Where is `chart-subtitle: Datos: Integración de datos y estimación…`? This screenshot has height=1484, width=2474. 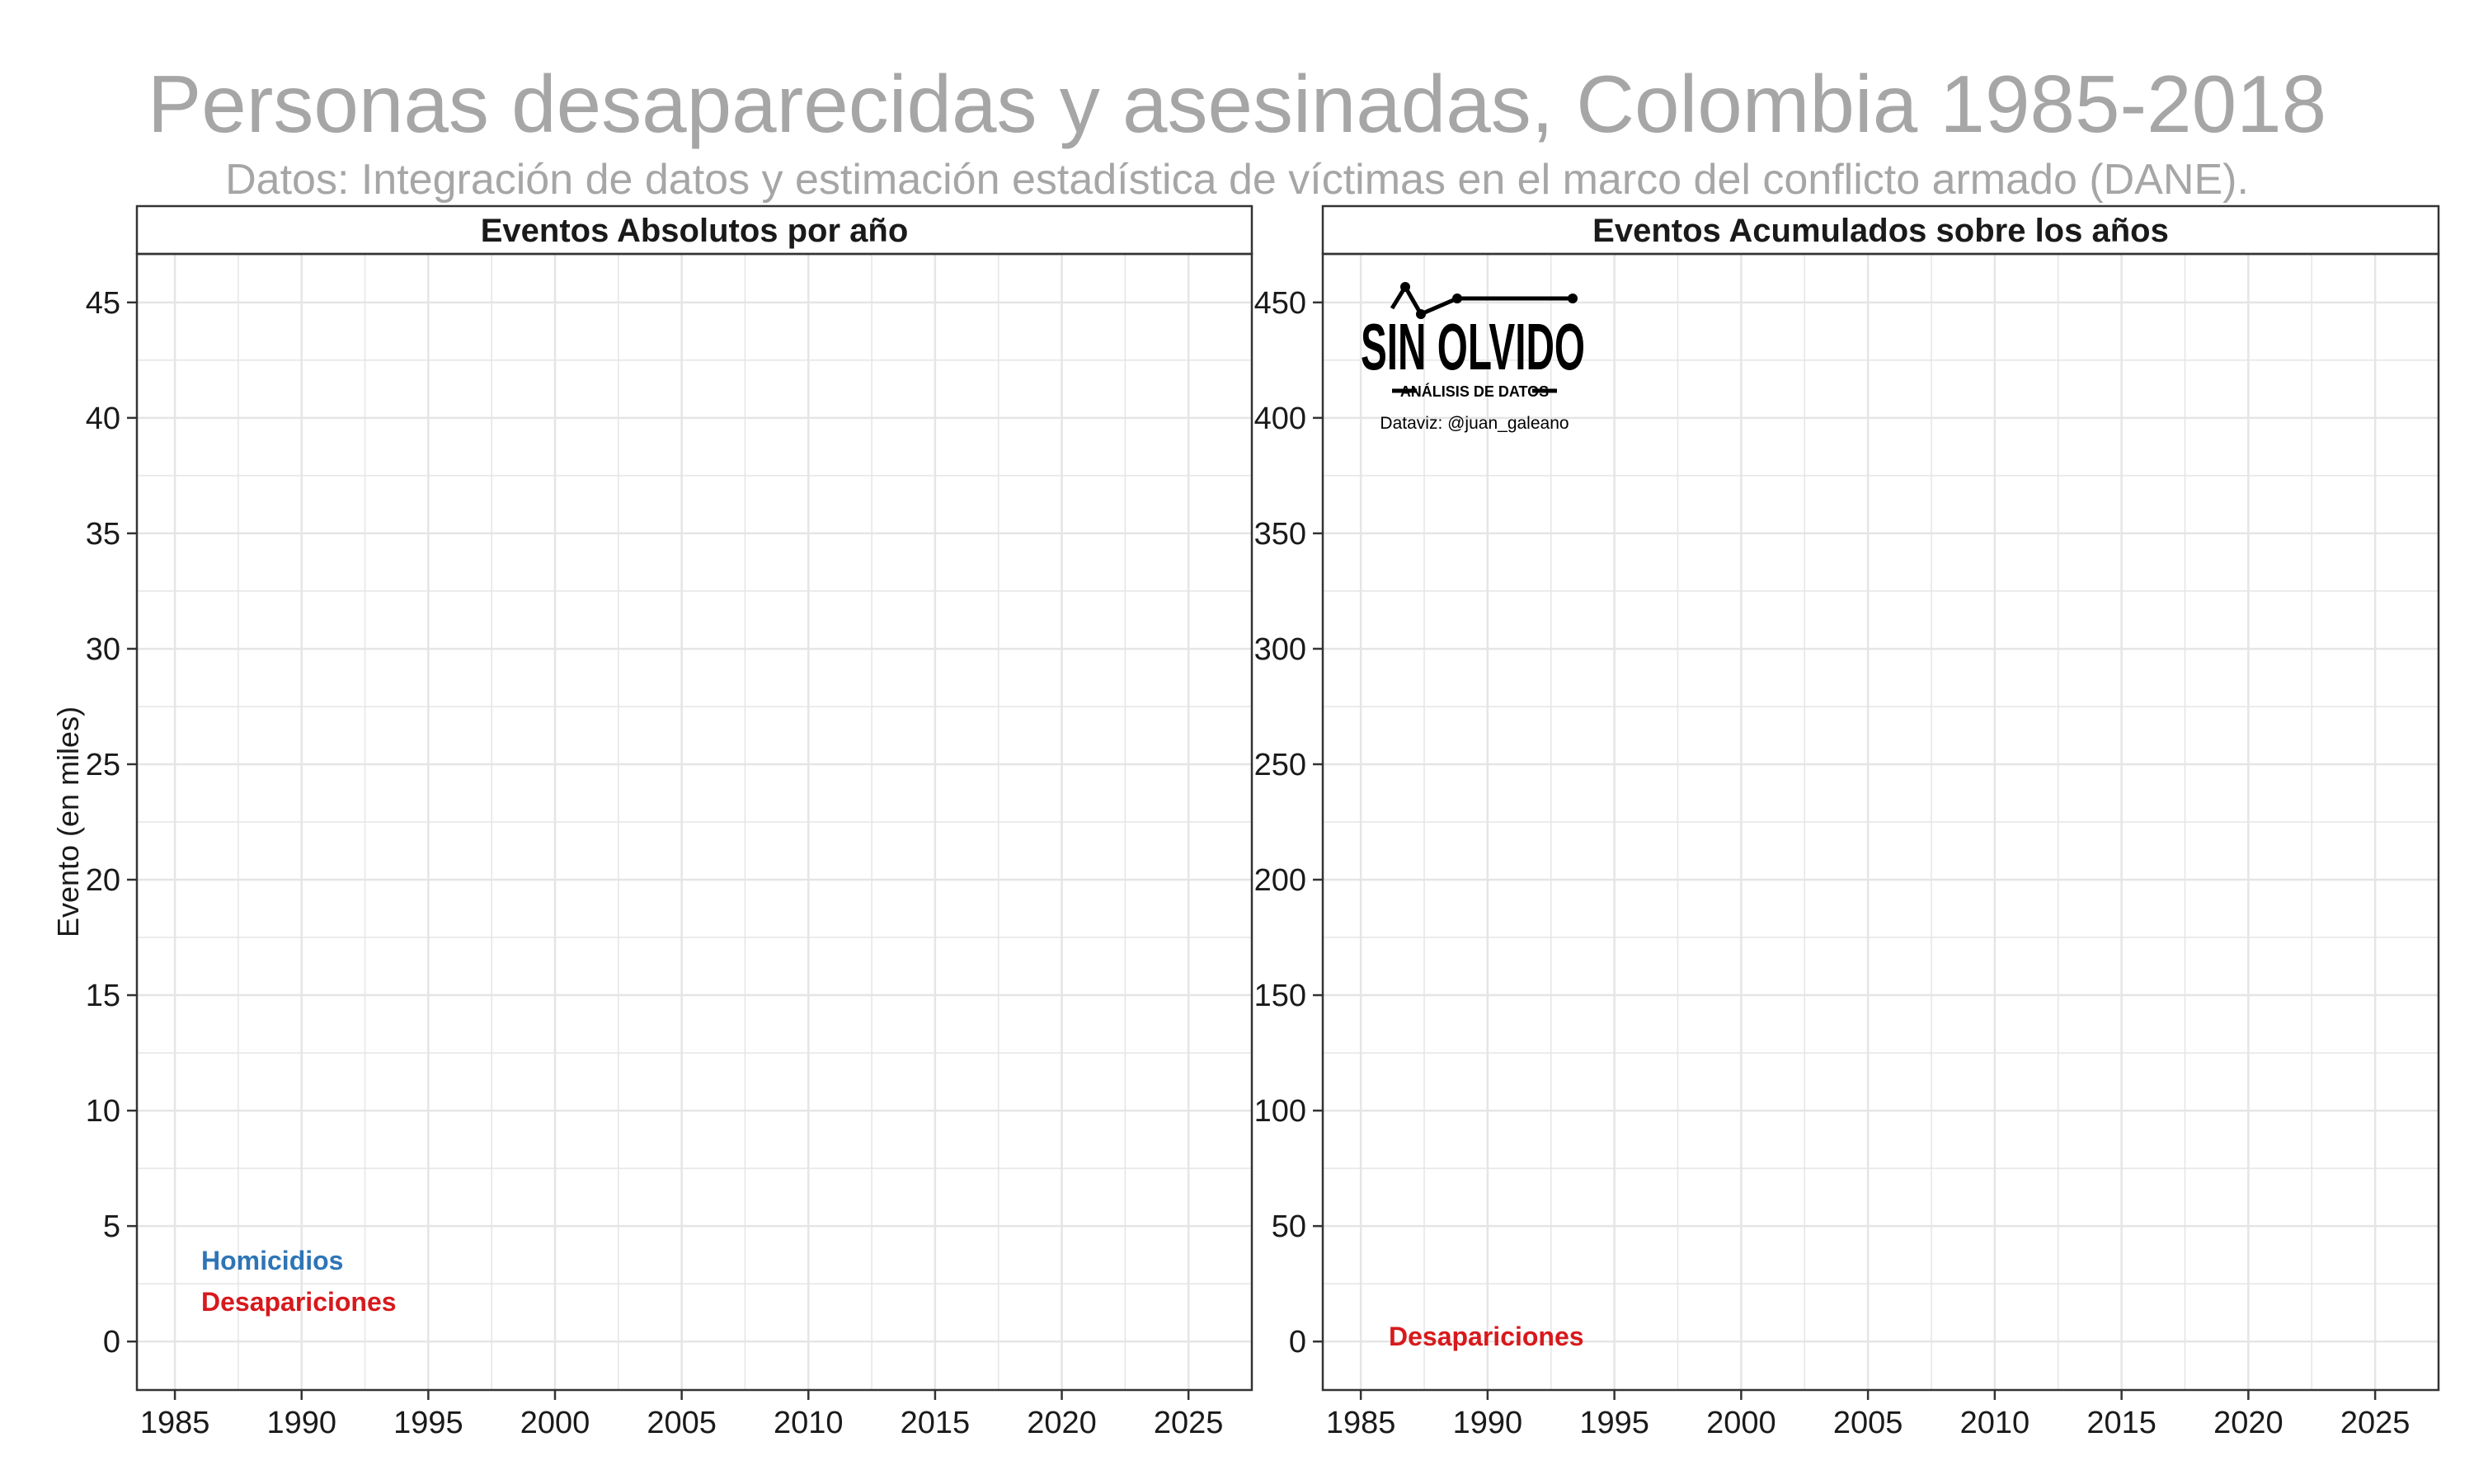
chart-subtitle: Datos: Integración de datos y estimación… is located at coordinates (1237, 180).